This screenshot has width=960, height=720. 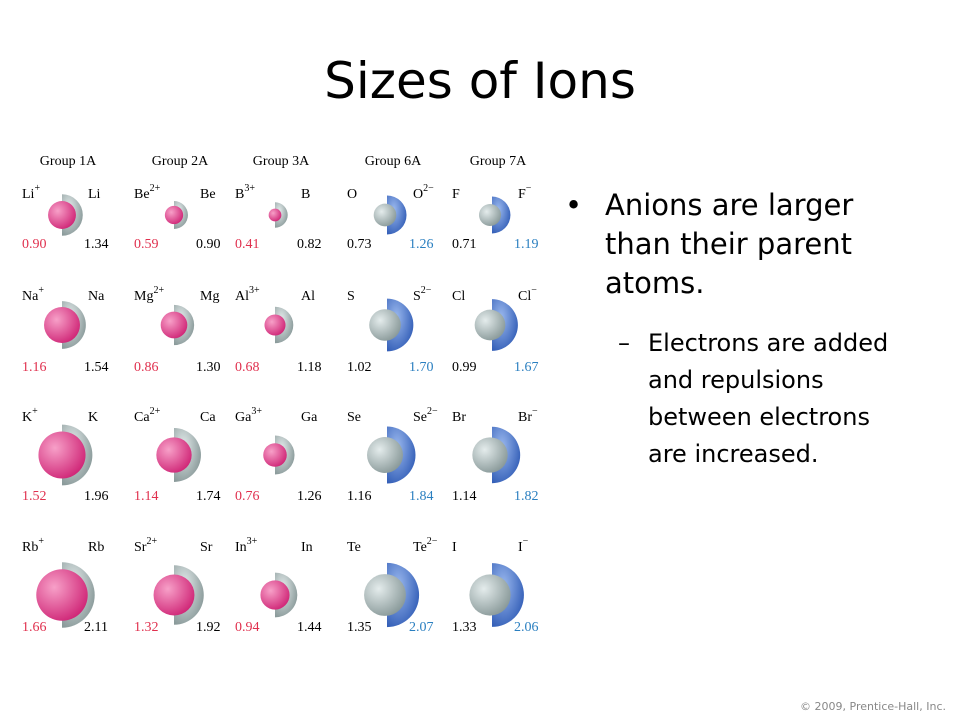 I want to click on element-label: B3+, so click(x=245, y=192).